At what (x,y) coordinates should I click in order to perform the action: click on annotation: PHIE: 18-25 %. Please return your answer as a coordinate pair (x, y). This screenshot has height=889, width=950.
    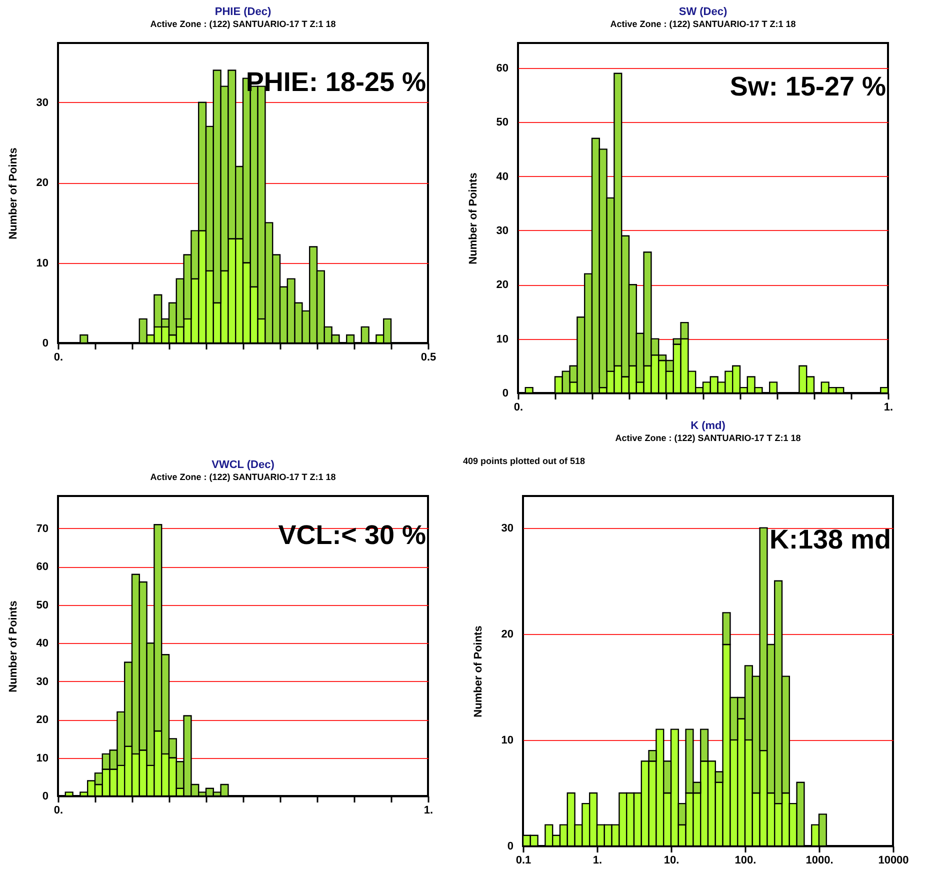
    Looking at the image, I should click on (336, 82).